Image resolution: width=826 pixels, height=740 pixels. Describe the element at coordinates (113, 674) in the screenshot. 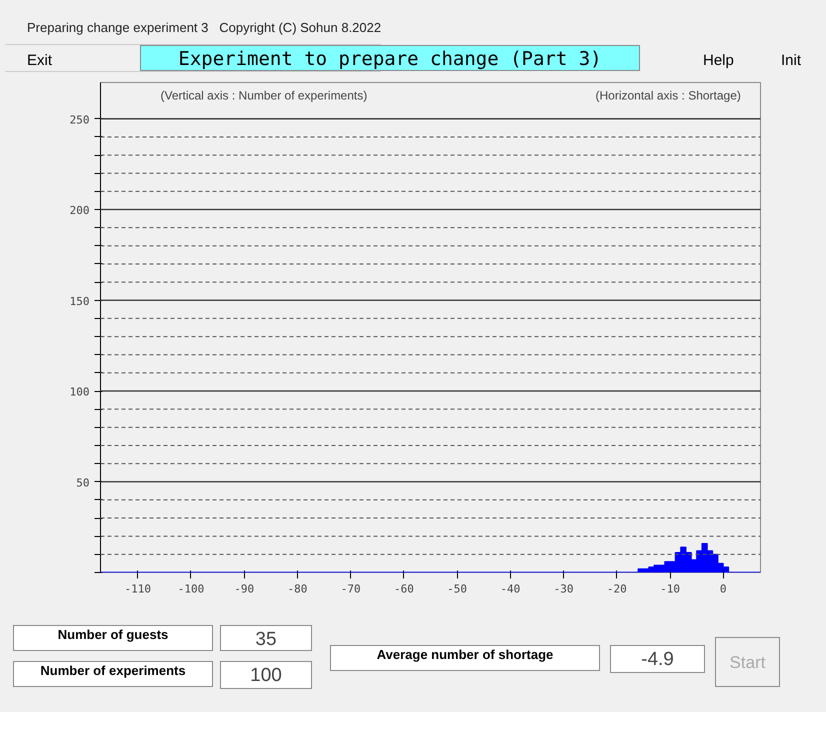

I see `text: Number of experiments` at that location.